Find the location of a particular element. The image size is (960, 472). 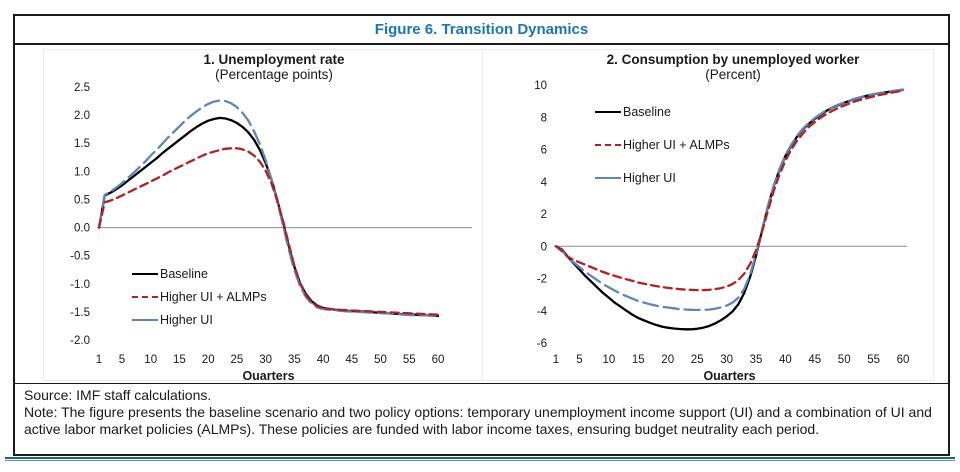

svg-text: -4 is located at coordinates (542, 312).